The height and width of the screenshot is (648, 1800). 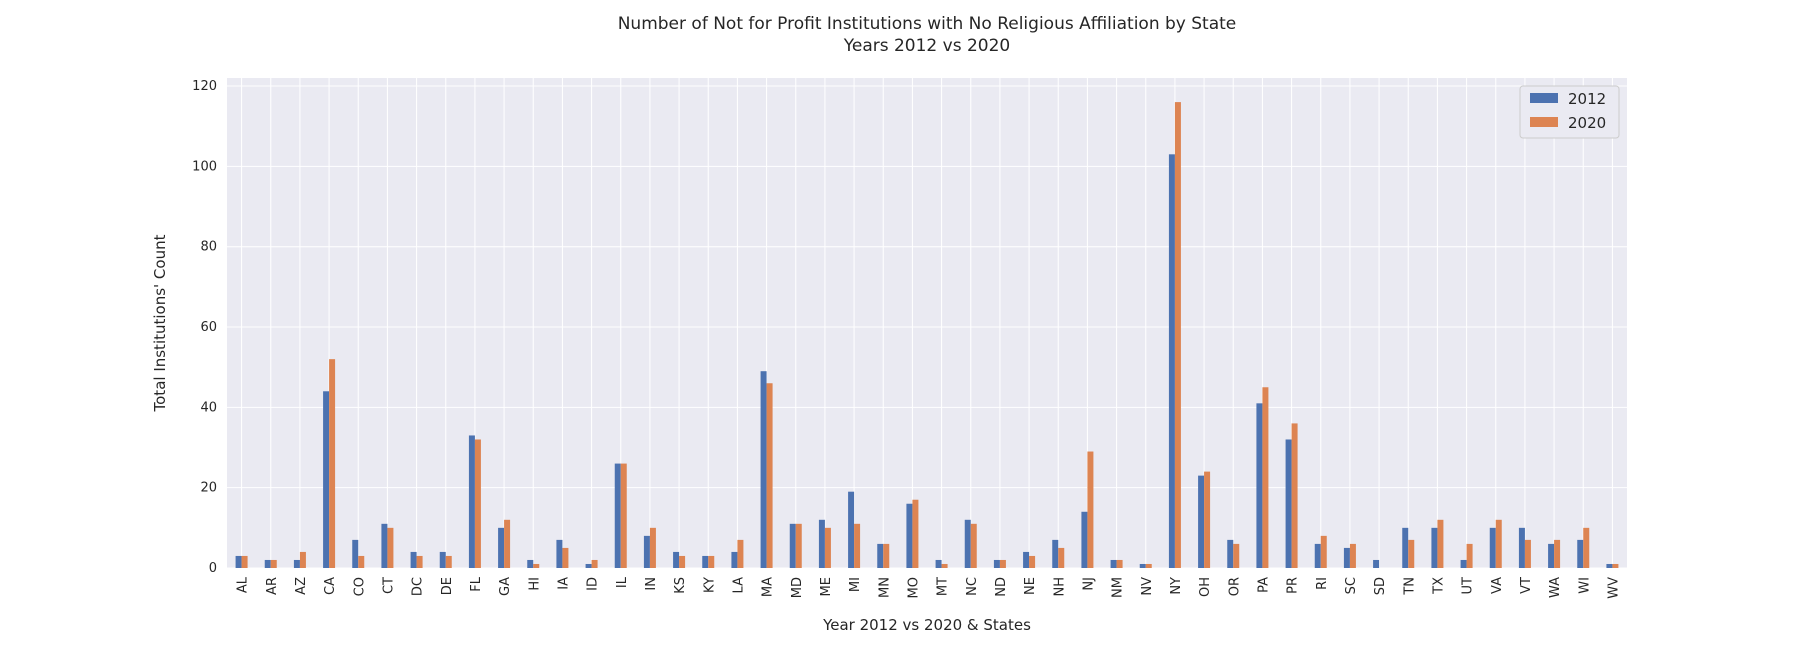 What do you see at coordinates (884, 587) in the screenshot?
I see `x-tick-label: MN` at bounding box center [884, 587].